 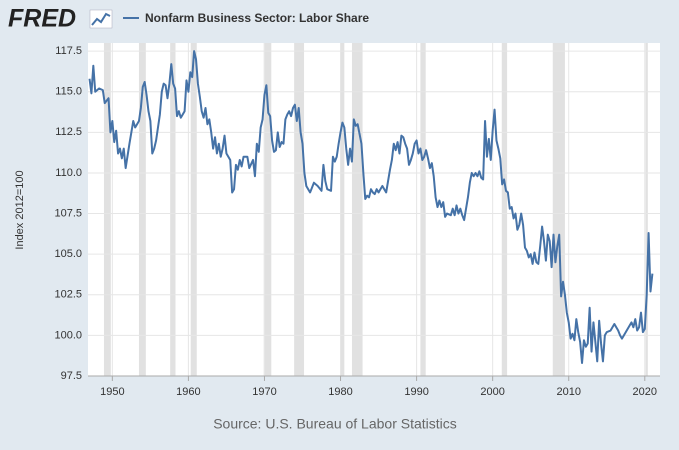 What do you see at coordinates (68, 335) in the screenshot?
I see `y-tick-label: 100.0` at bounding box center [68, 335].